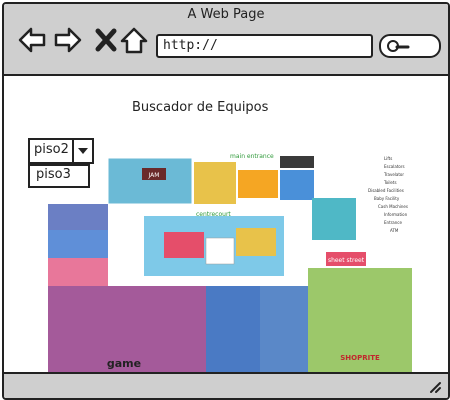 Image resolution: width=450 pixels, height=400 pixels. I want to click on legend-item: Escalators, so click(394, 166).